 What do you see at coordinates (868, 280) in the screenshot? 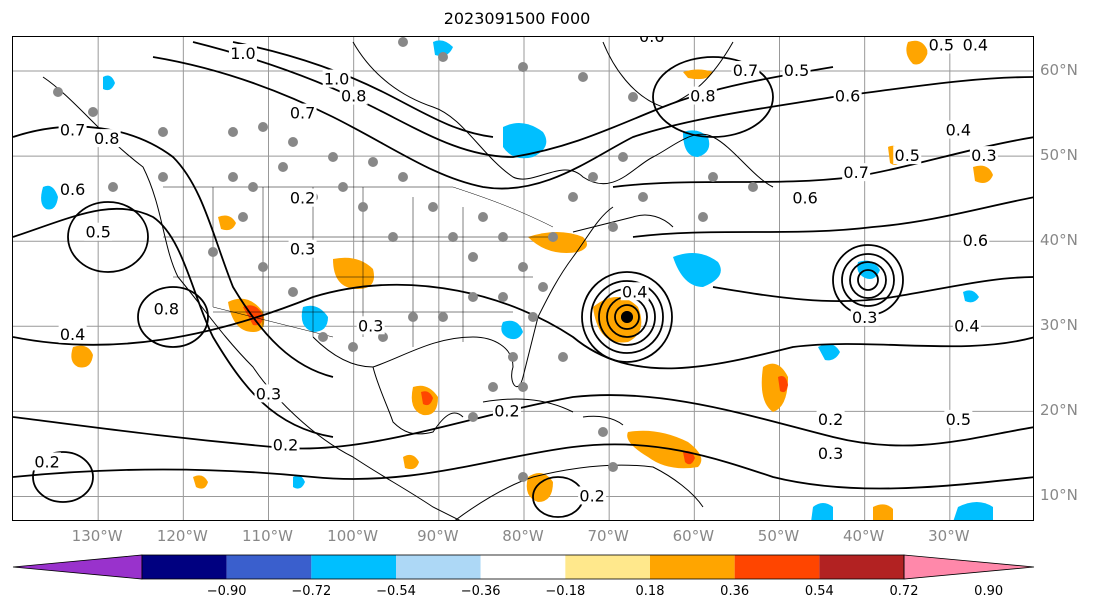
I see `storm-contour` at bounding box center [868, 280].